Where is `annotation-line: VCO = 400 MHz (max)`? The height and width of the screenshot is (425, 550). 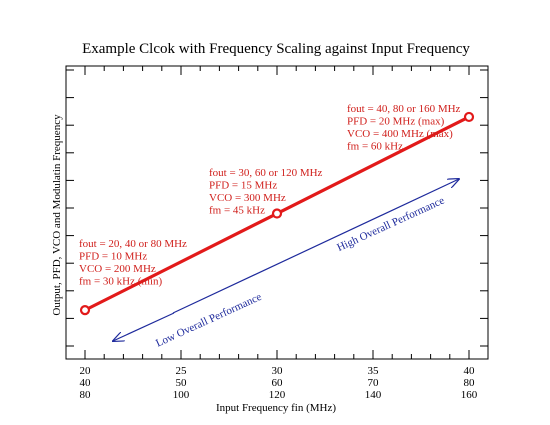
annotation-line: VCO = 400 MHz (max) is located at coordinates (400, 134).